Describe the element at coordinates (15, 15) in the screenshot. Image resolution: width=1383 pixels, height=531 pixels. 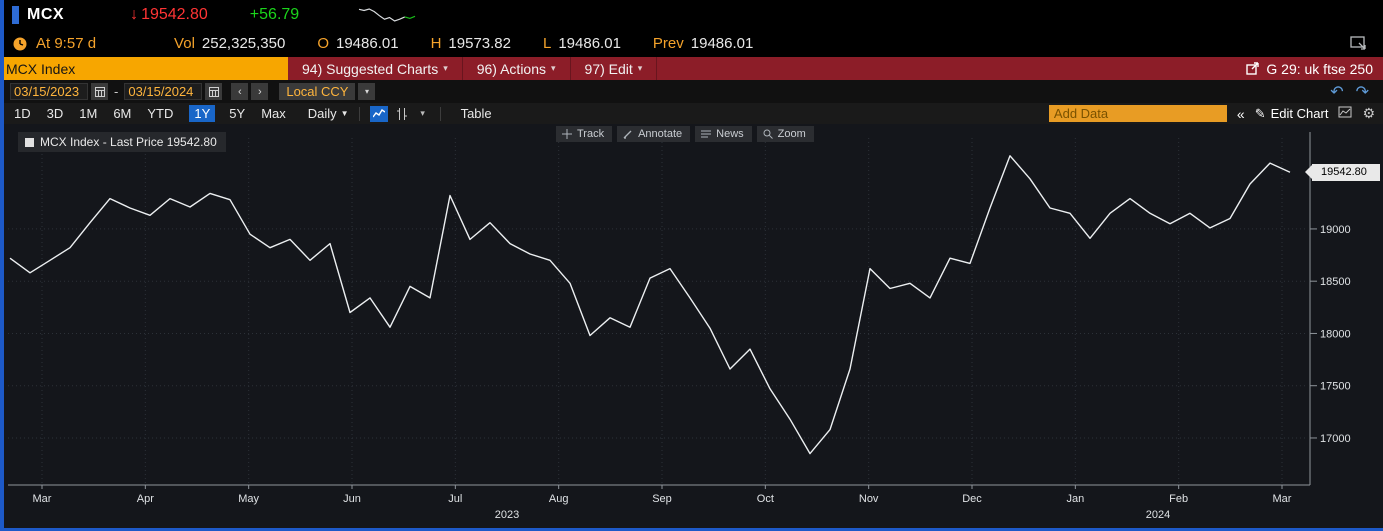
I see `field-cursor-block` at that location.